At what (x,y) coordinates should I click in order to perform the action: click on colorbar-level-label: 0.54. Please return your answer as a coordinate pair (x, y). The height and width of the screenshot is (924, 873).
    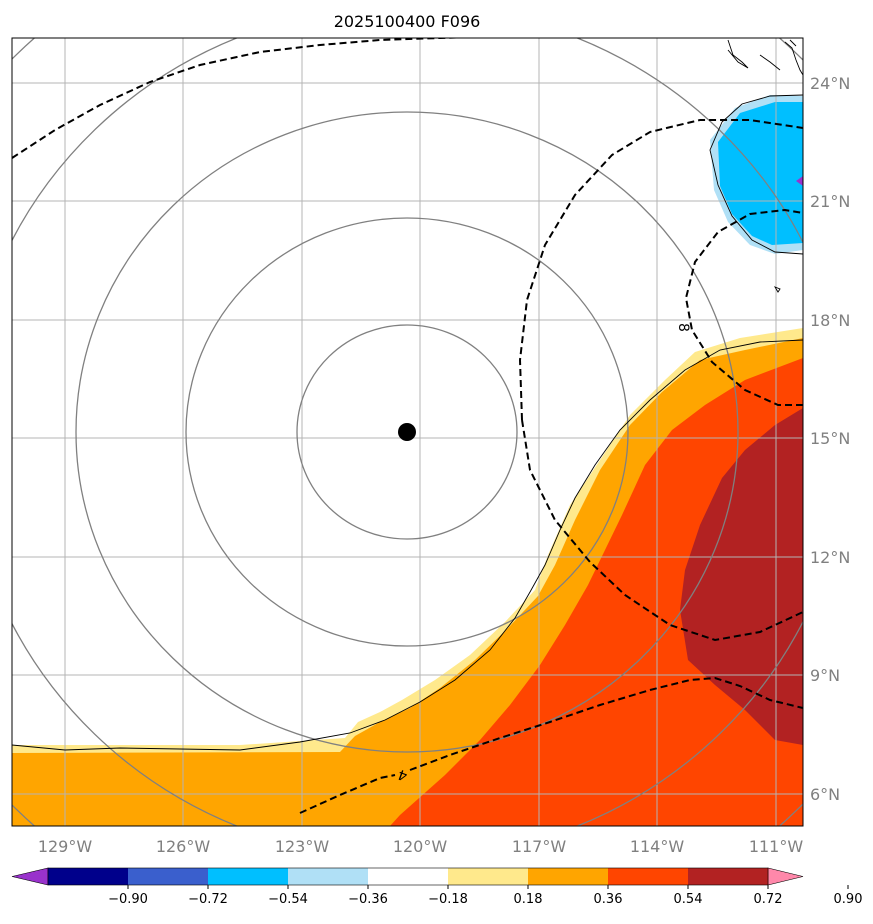
    Looking at the image, I should click on (688, 899).